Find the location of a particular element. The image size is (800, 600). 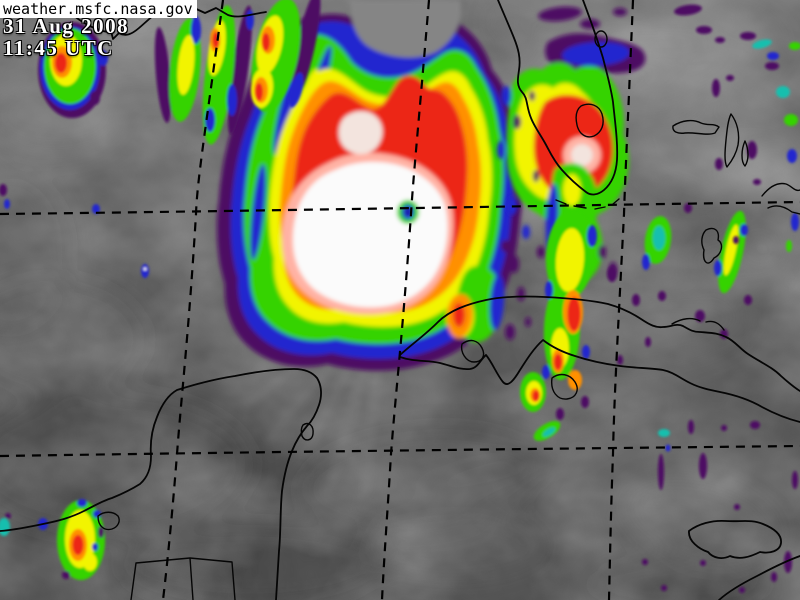

storm-white-patch-north is located at coordinates (360, 133).